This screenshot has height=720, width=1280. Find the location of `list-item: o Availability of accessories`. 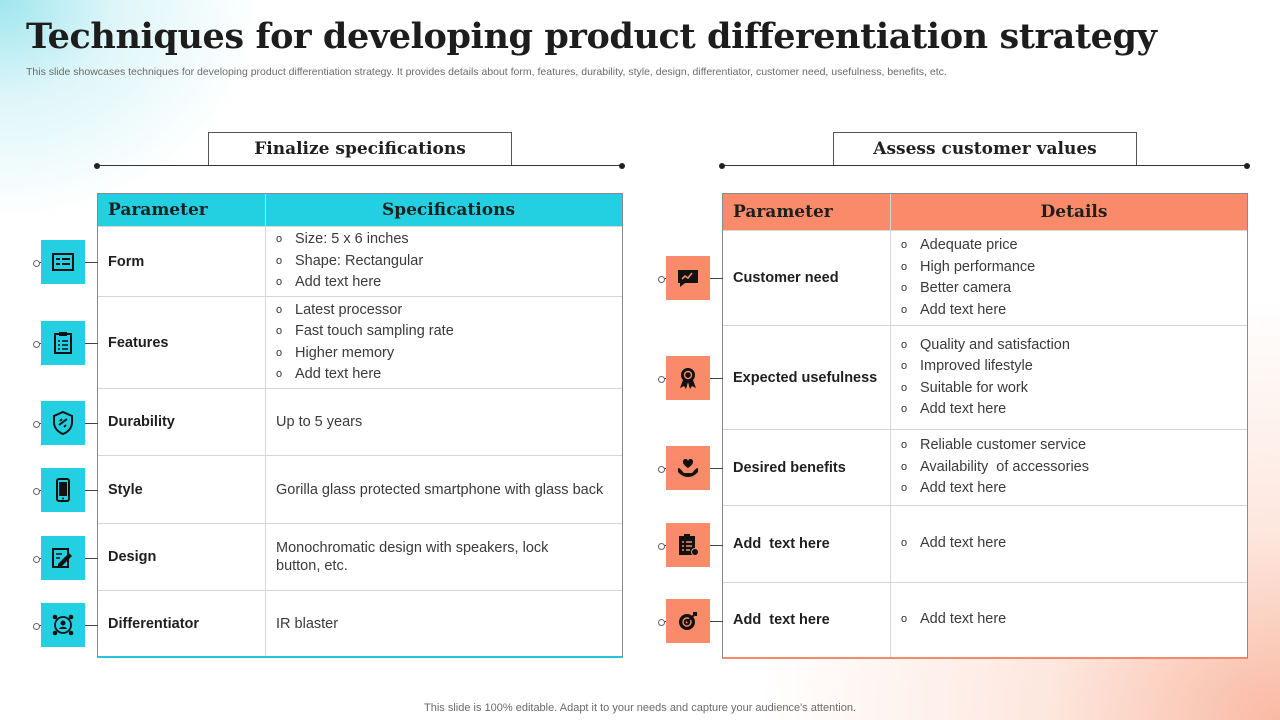

list-item: o Availability of accessories is located at coordinates (995, 466).